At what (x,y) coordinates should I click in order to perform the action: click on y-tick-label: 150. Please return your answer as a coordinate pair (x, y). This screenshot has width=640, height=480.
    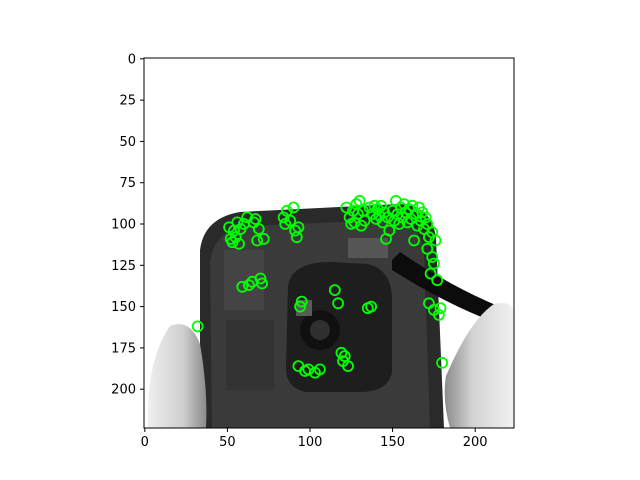
    Looking at the image, I should click on (123, 307).